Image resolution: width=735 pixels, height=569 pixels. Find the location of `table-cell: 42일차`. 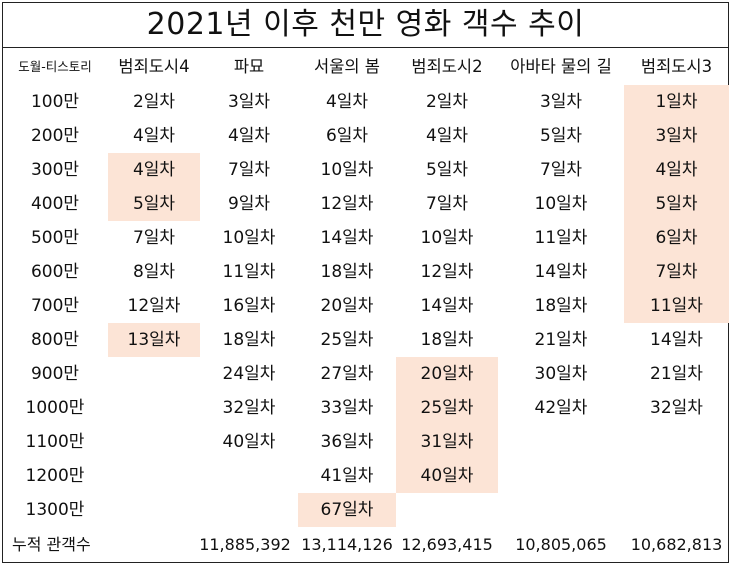

table-cell: 42일차 is located at coordinates (561, 408).